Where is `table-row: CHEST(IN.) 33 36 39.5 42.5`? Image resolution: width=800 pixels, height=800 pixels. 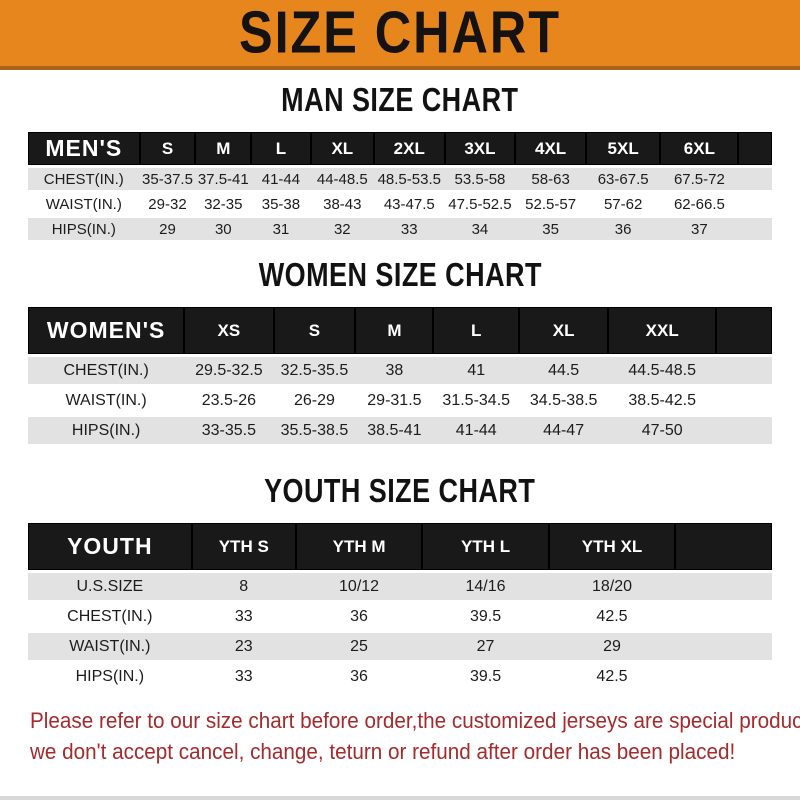 table-row: CHEST(IN.) 33 36 39.5 42.5 is located at coordinates (400, 617).